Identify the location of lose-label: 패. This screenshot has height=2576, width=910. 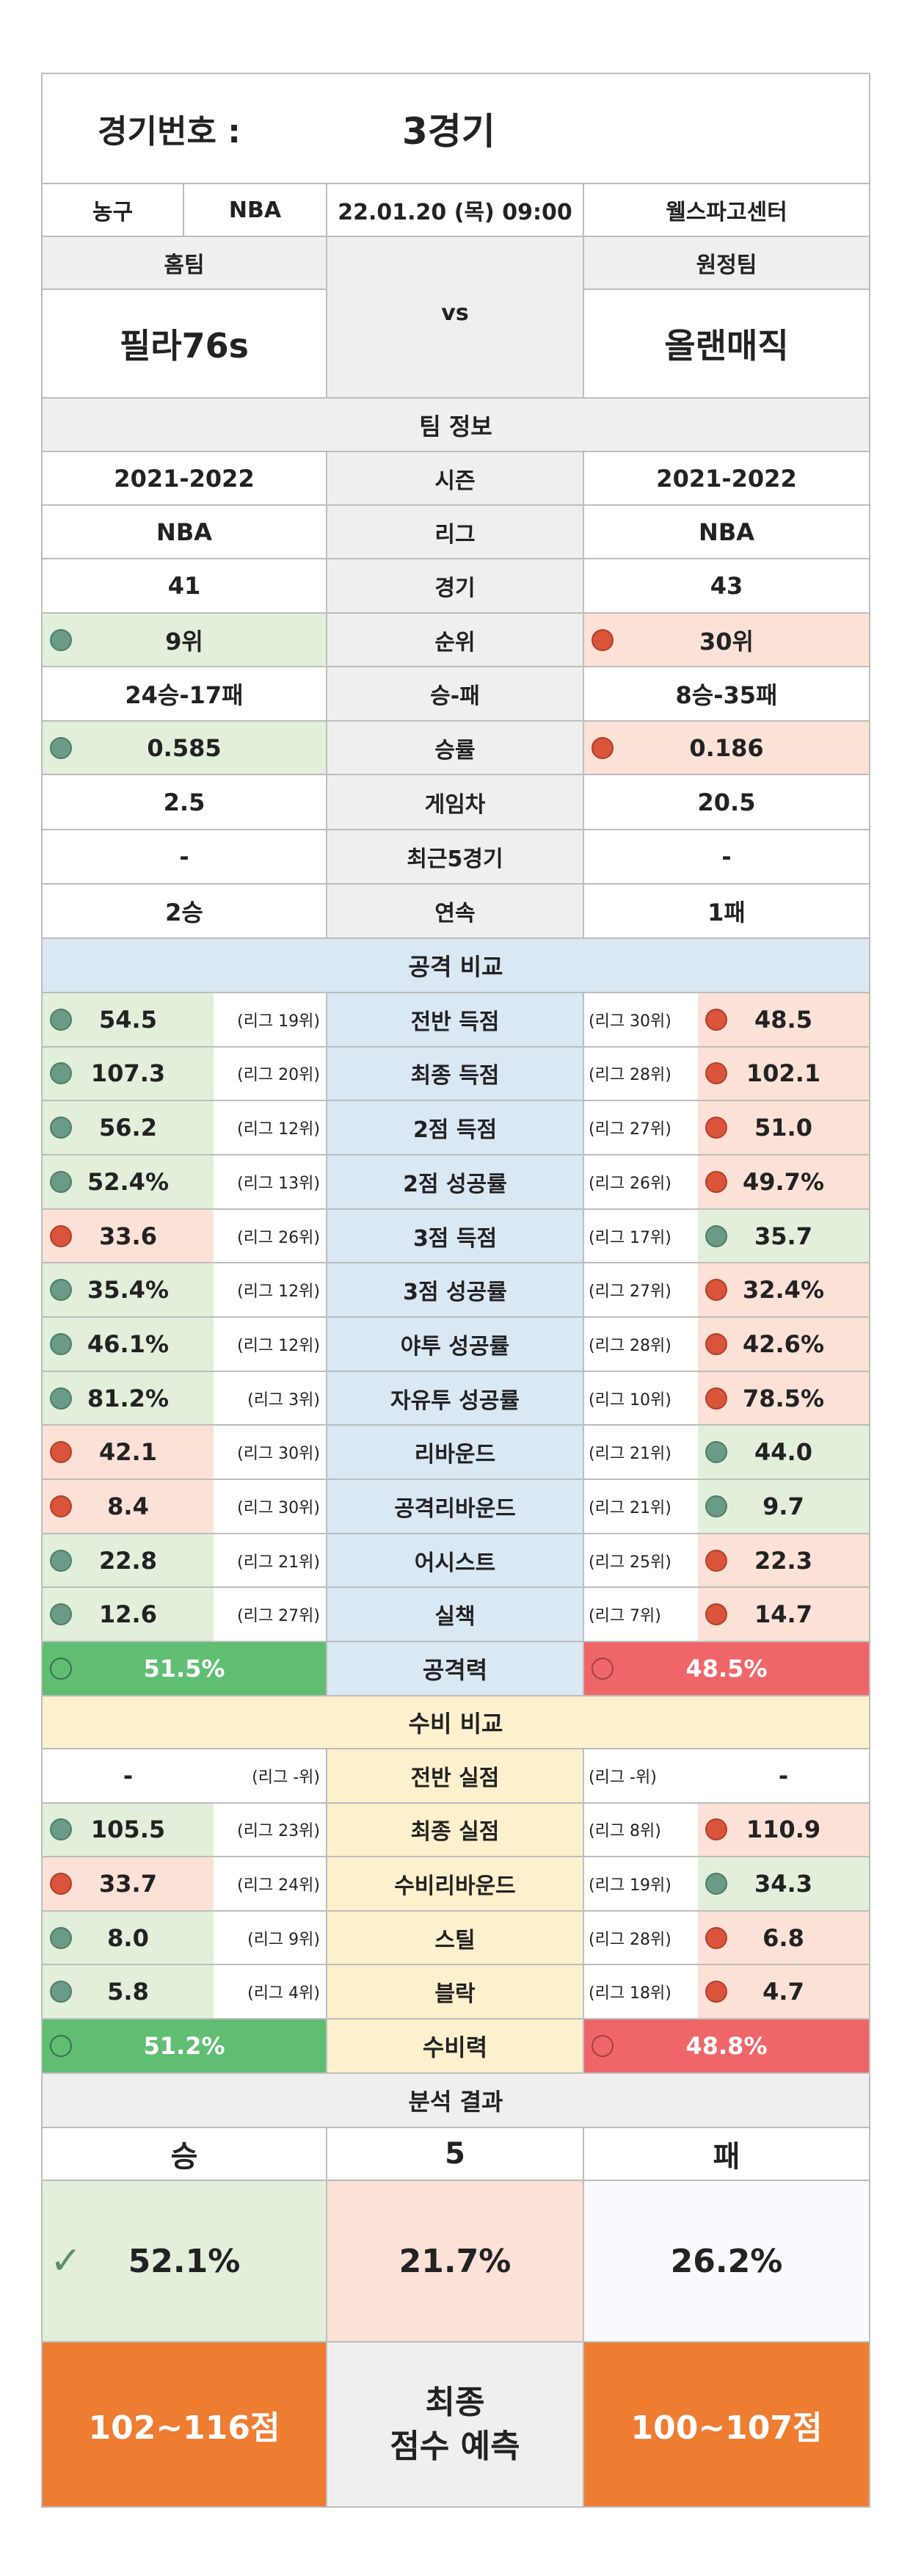
(727, 2157).